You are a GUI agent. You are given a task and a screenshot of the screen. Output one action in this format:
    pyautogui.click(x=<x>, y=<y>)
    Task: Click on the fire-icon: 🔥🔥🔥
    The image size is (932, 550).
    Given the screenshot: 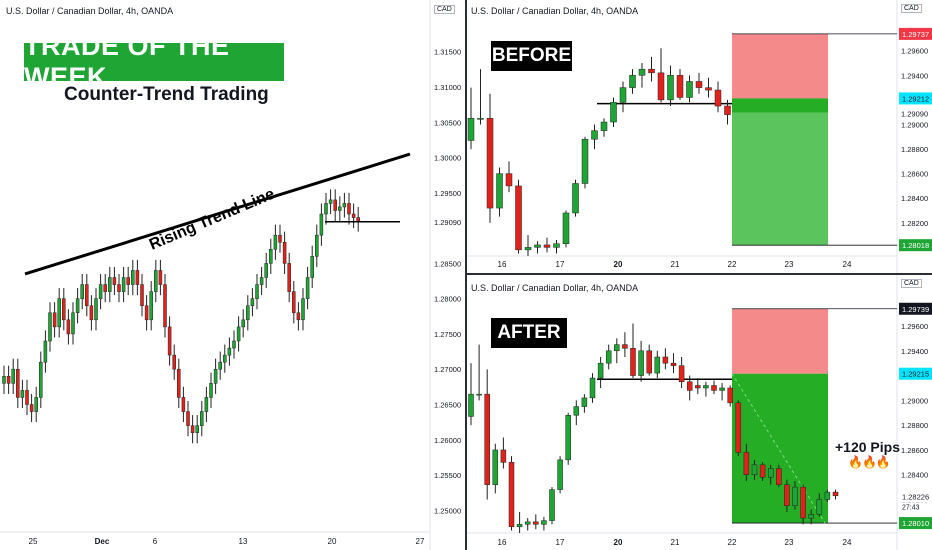 What is the action you would take?
    pyautogui.click(x=869, y=462)
    